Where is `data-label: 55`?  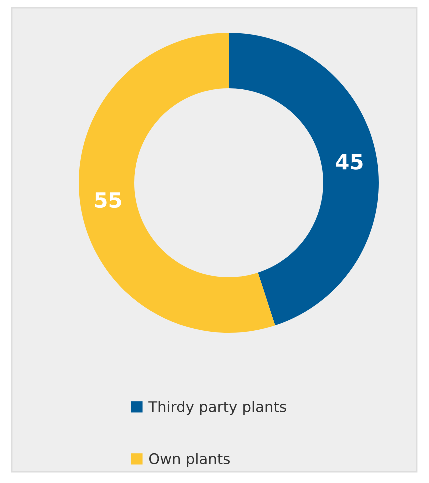
data-label: 55 is located at coordinates (108, 200).